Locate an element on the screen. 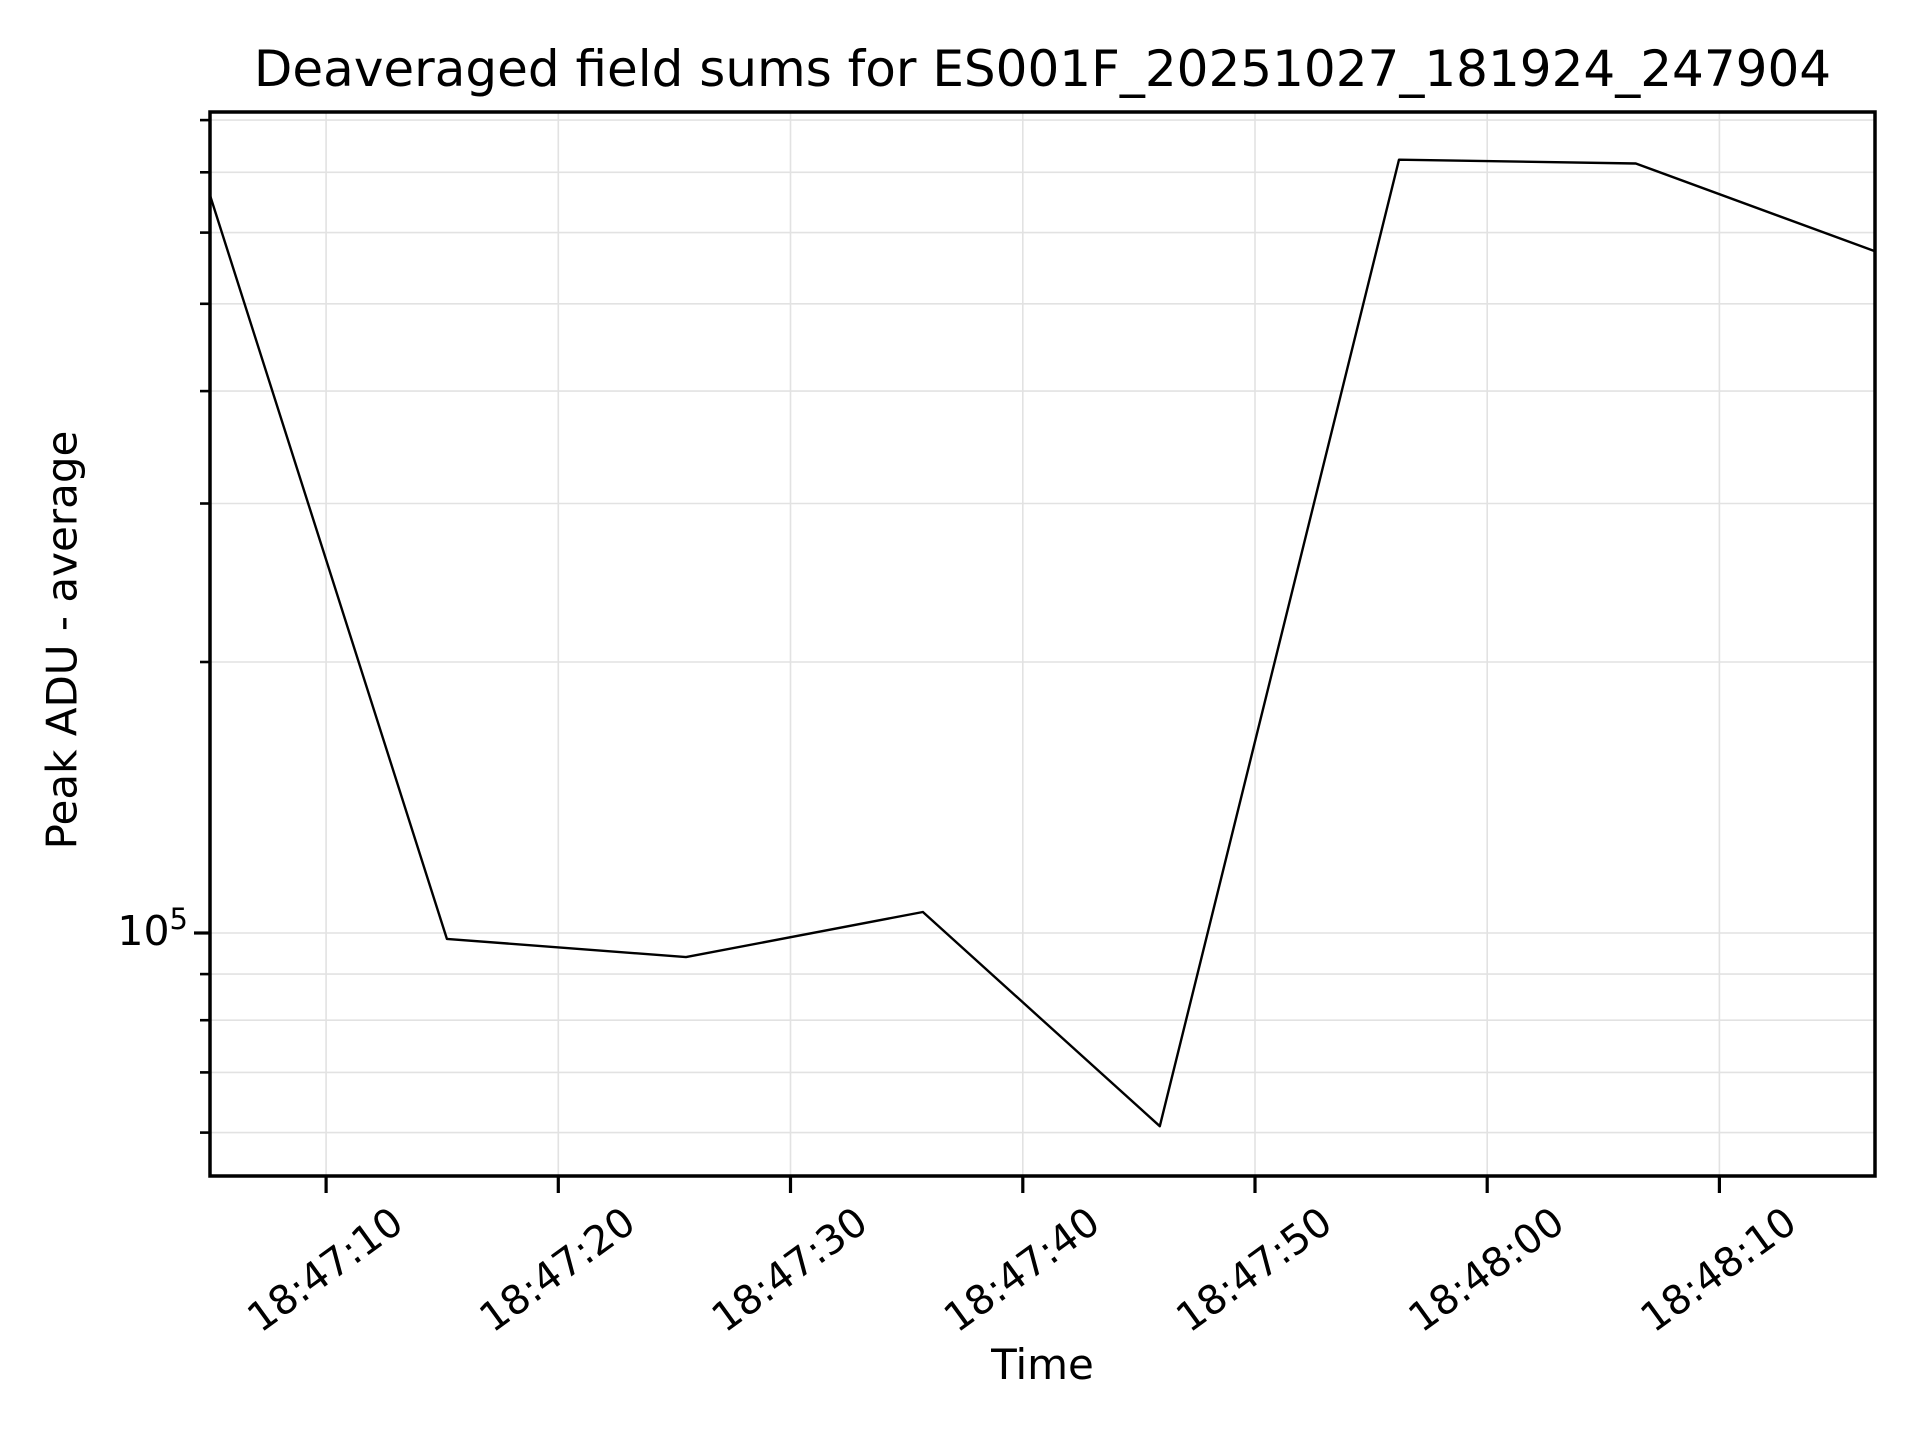 This screenshot has height=1440, width=1920. x-tick-label: 18:47:10 is located at coordinates (325, 1270).